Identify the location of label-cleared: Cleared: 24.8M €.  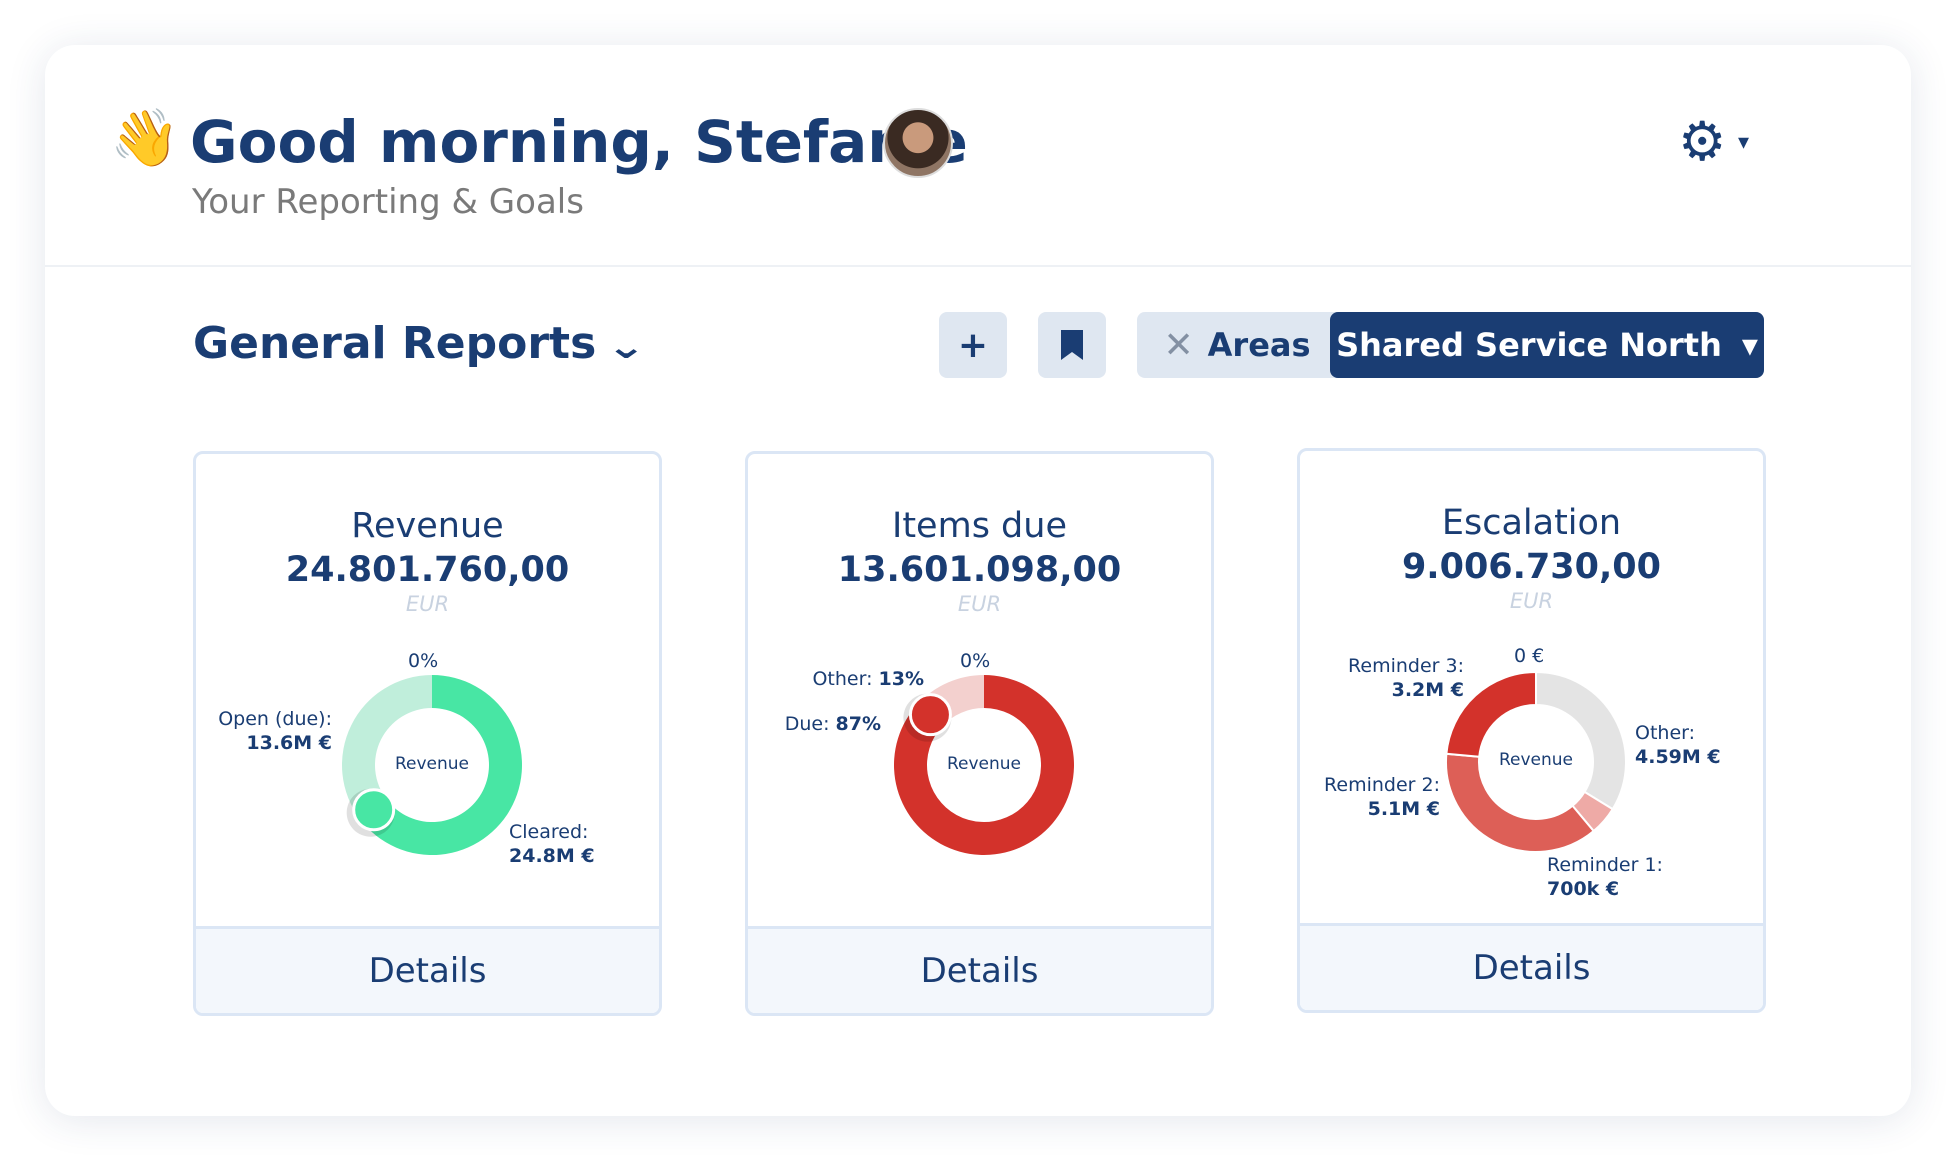
(552, 844).